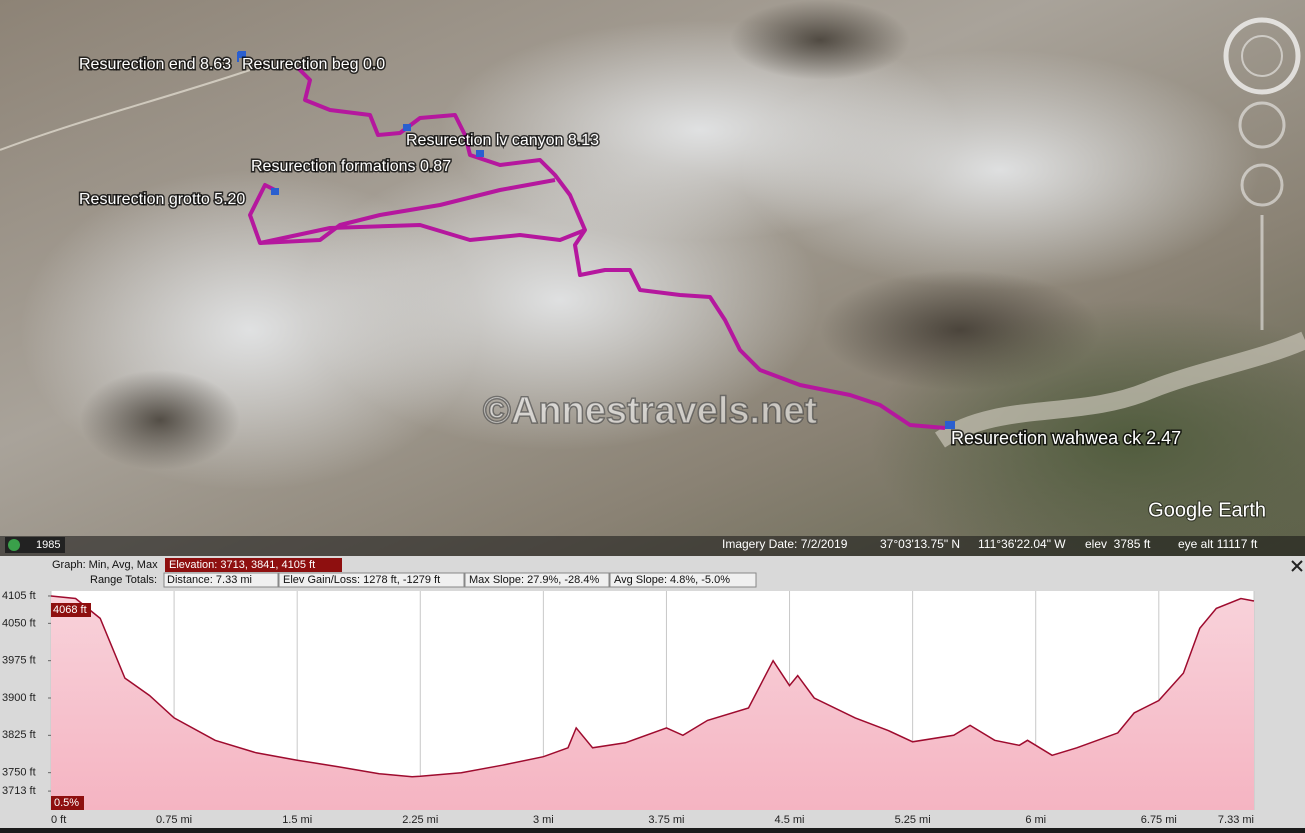 Image resolution: width=1305 pixels, height=833 pixels. I want to click on eye-altitude: eye alt 11117 ft, so click(1218, 544).